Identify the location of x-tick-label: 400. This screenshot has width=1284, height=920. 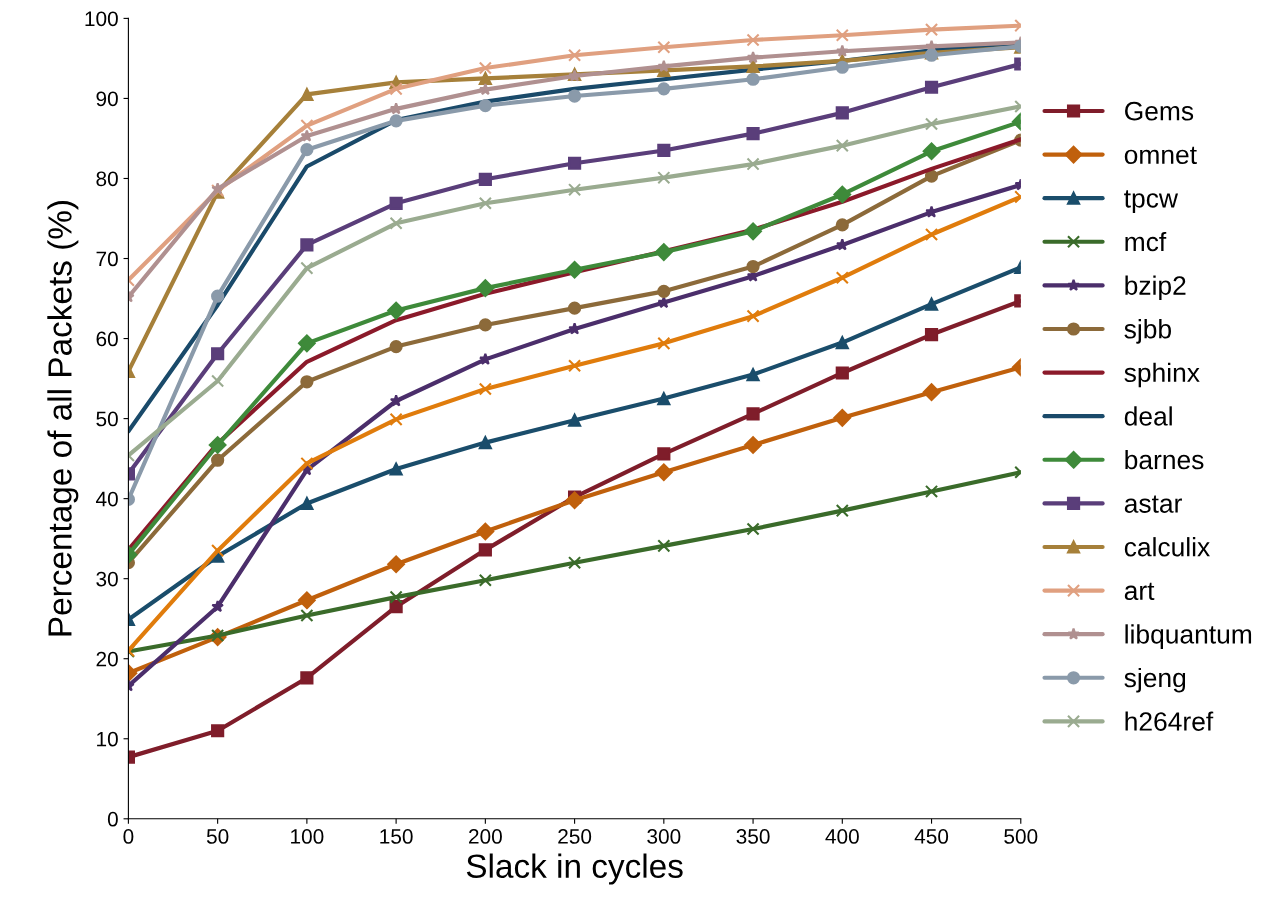
(842, 836).